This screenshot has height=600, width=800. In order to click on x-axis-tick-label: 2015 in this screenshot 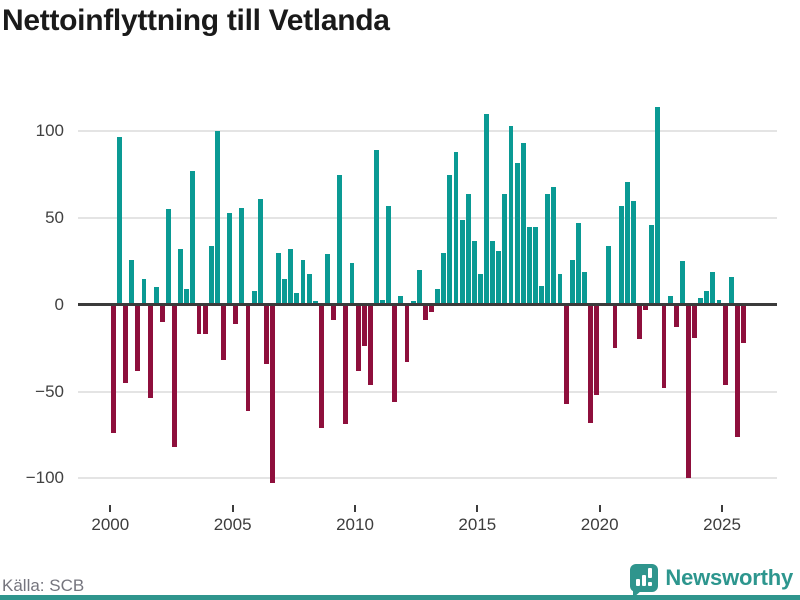, I will do `click(477, 524)`.